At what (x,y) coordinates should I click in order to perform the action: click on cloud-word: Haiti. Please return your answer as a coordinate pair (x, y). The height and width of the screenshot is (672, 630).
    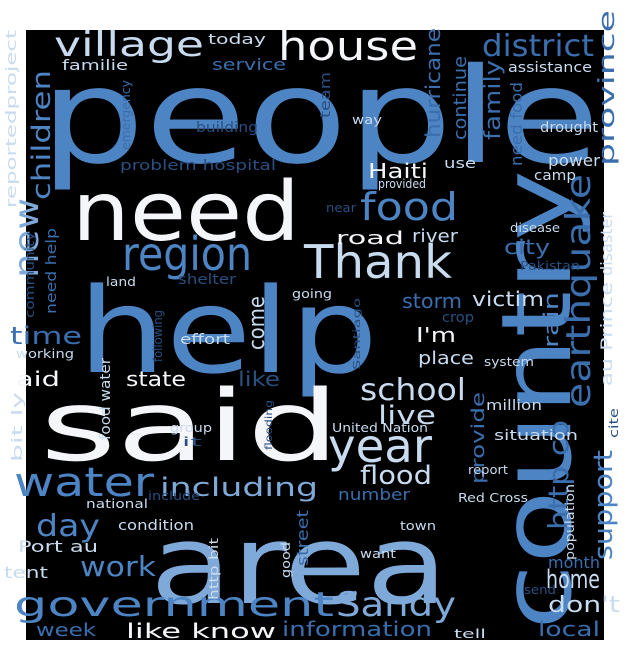
    Looking at the image, I should click on (398, 171).